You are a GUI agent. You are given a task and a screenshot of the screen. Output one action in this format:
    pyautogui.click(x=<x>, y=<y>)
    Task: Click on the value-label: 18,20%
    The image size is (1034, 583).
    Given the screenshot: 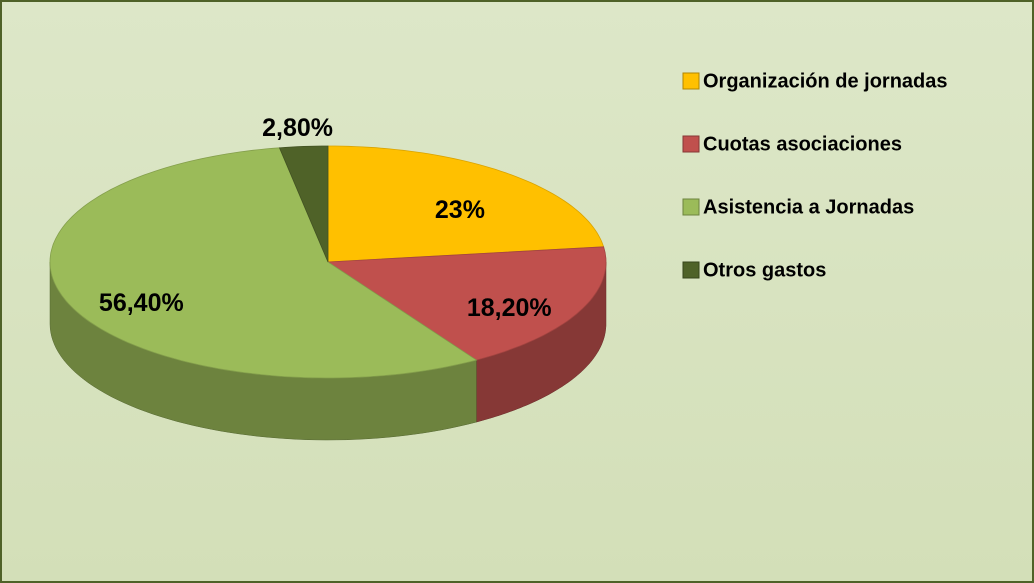 What is the action you would take?
    pyautogui.click(x=509, y=308)
    